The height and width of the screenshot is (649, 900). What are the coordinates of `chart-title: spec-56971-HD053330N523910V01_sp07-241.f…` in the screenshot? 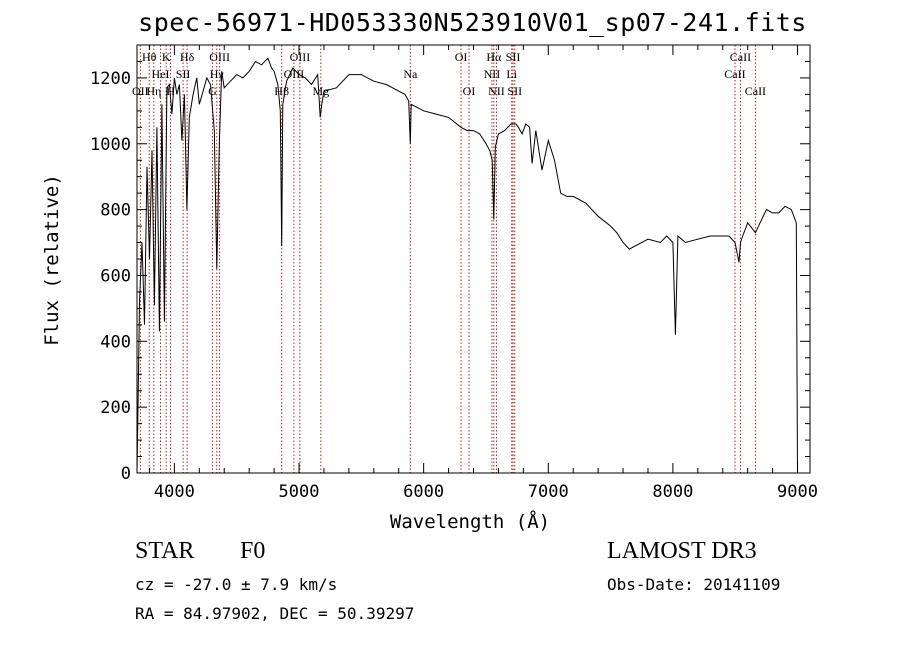 It's located at (472, 22).